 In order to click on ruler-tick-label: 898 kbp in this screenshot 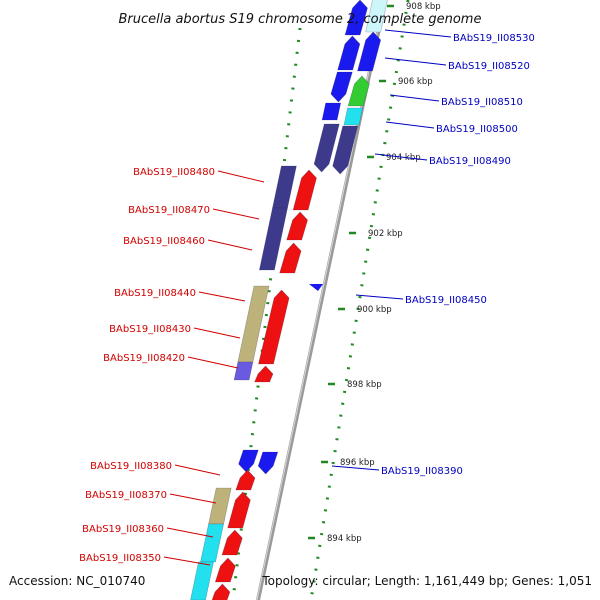, I will do `click(364, 385)`.